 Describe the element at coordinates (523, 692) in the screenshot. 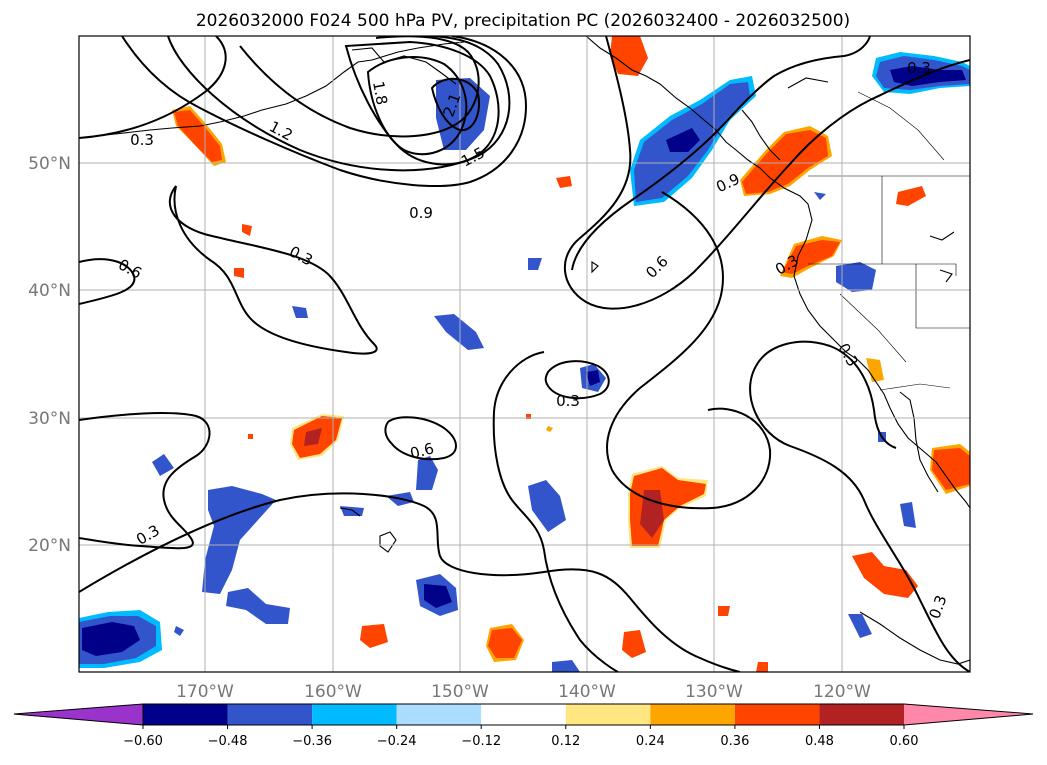

I see `longitude-labels: 170°W 160°W 150°W 140°W 130°W 120°W` at that location.